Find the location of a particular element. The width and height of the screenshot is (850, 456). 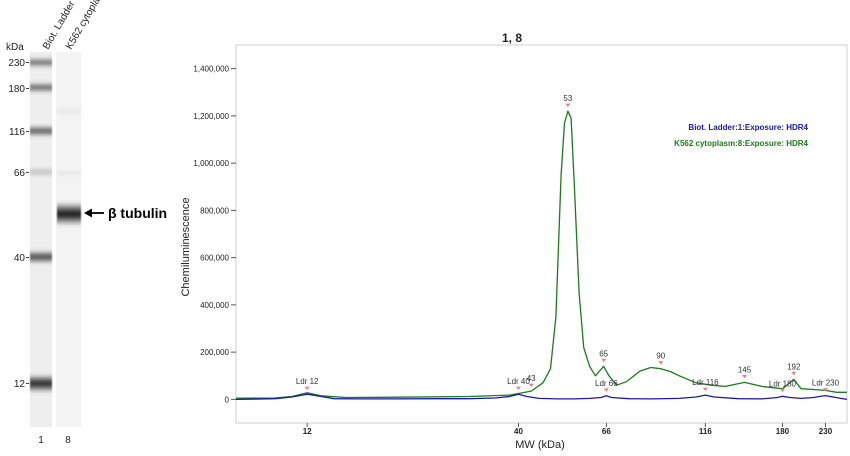

y-tick-label: 1,200,000 is located at coordinates (211, 116).